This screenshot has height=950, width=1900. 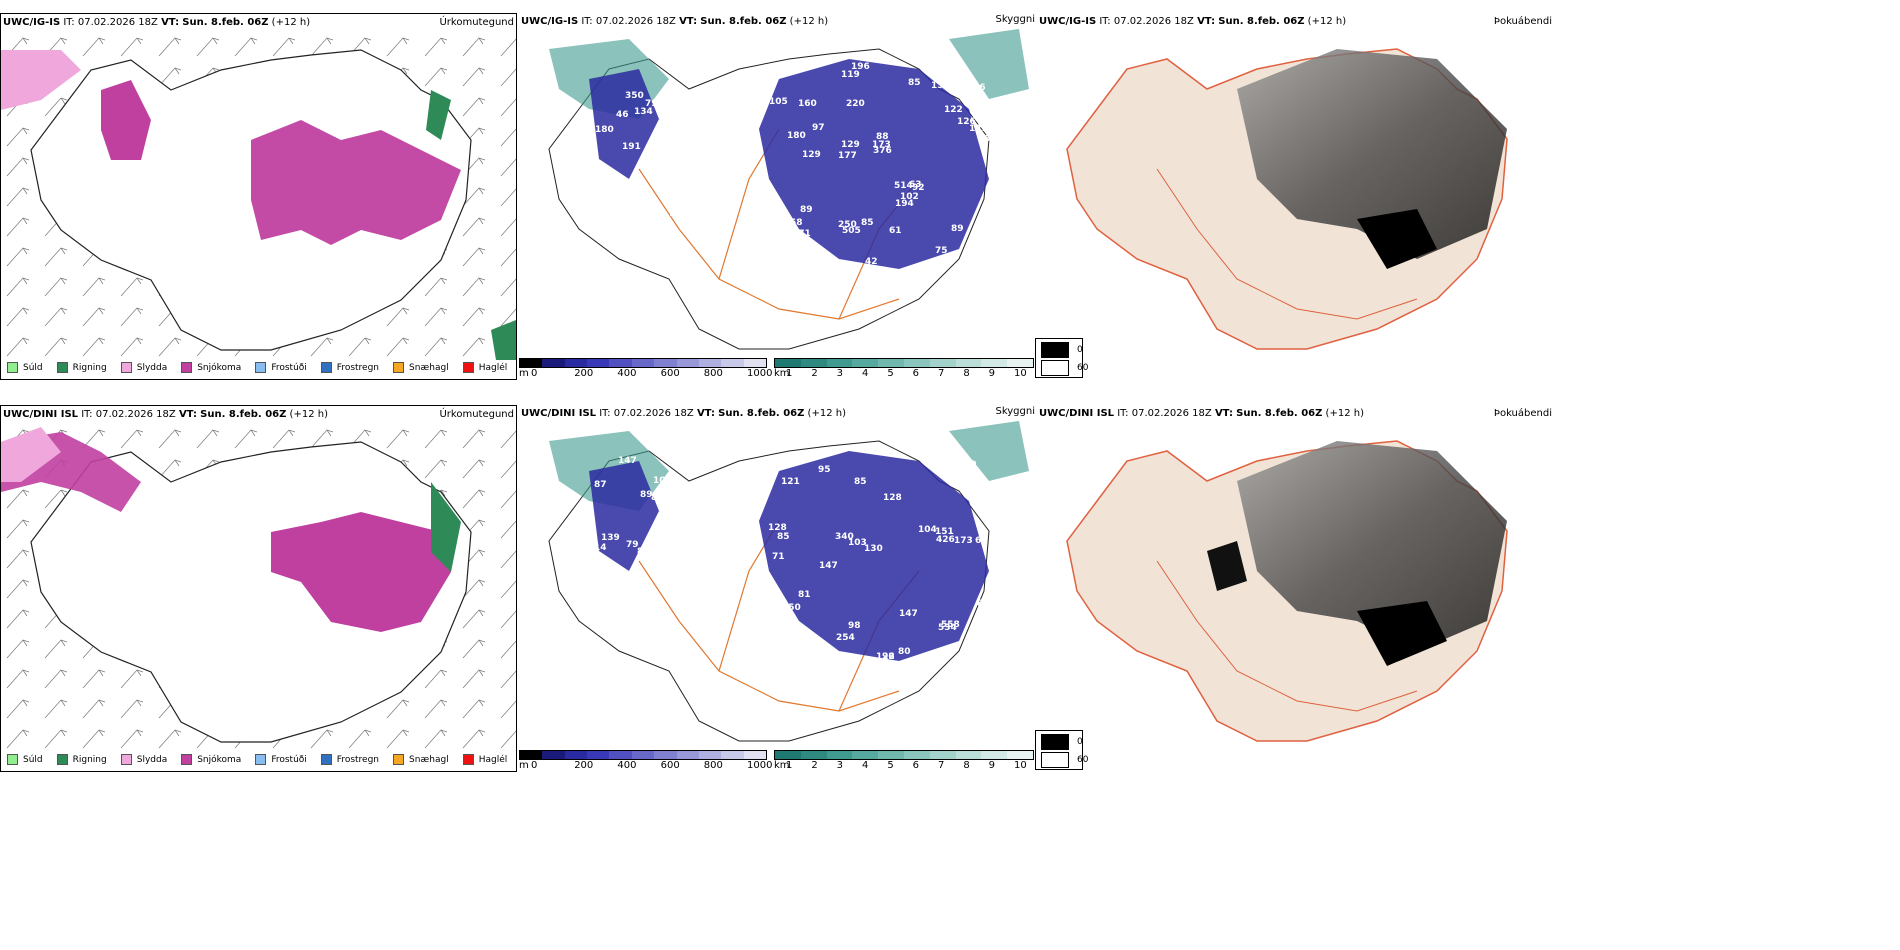 I want to click on visibility-point-label: 177, so click(x=847, y=156).